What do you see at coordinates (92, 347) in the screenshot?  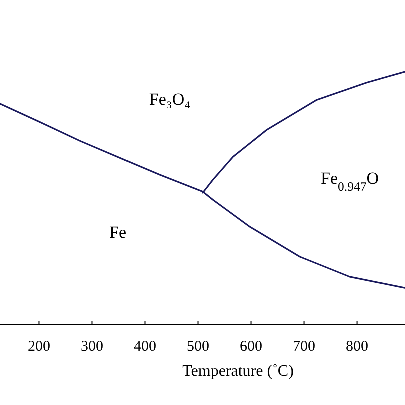 I see `x-tick-label: 300` at bounding box center [92, 347].